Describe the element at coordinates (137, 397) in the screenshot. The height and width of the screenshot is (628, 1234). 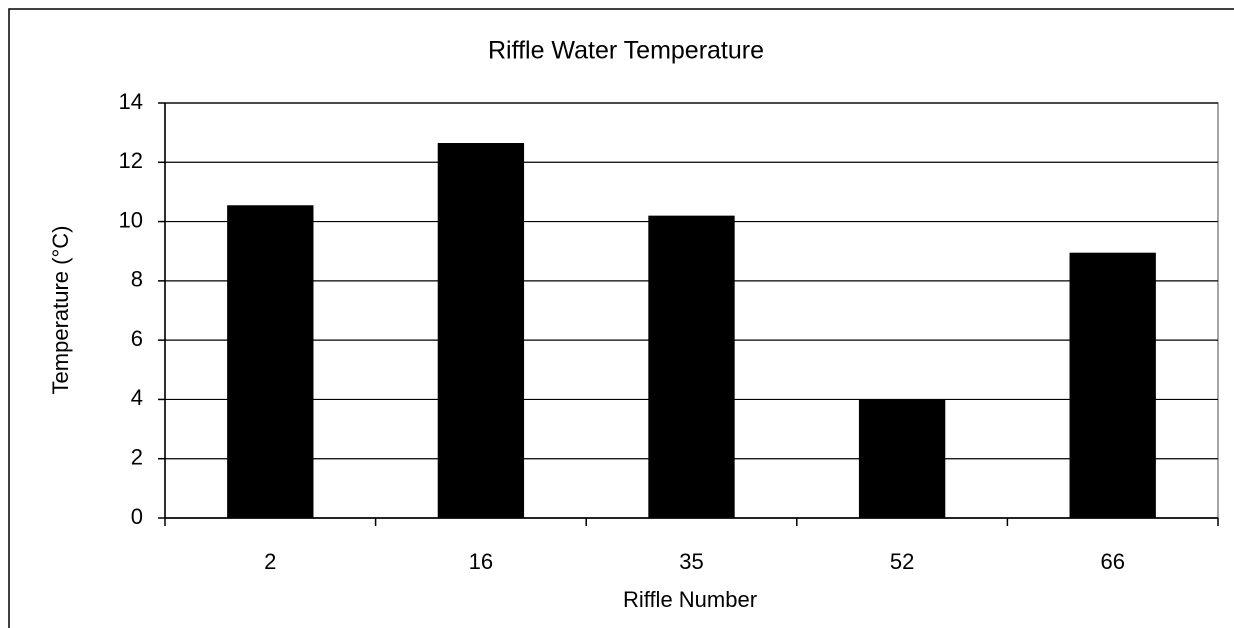
I see `y-tick-label: 4` at that location.